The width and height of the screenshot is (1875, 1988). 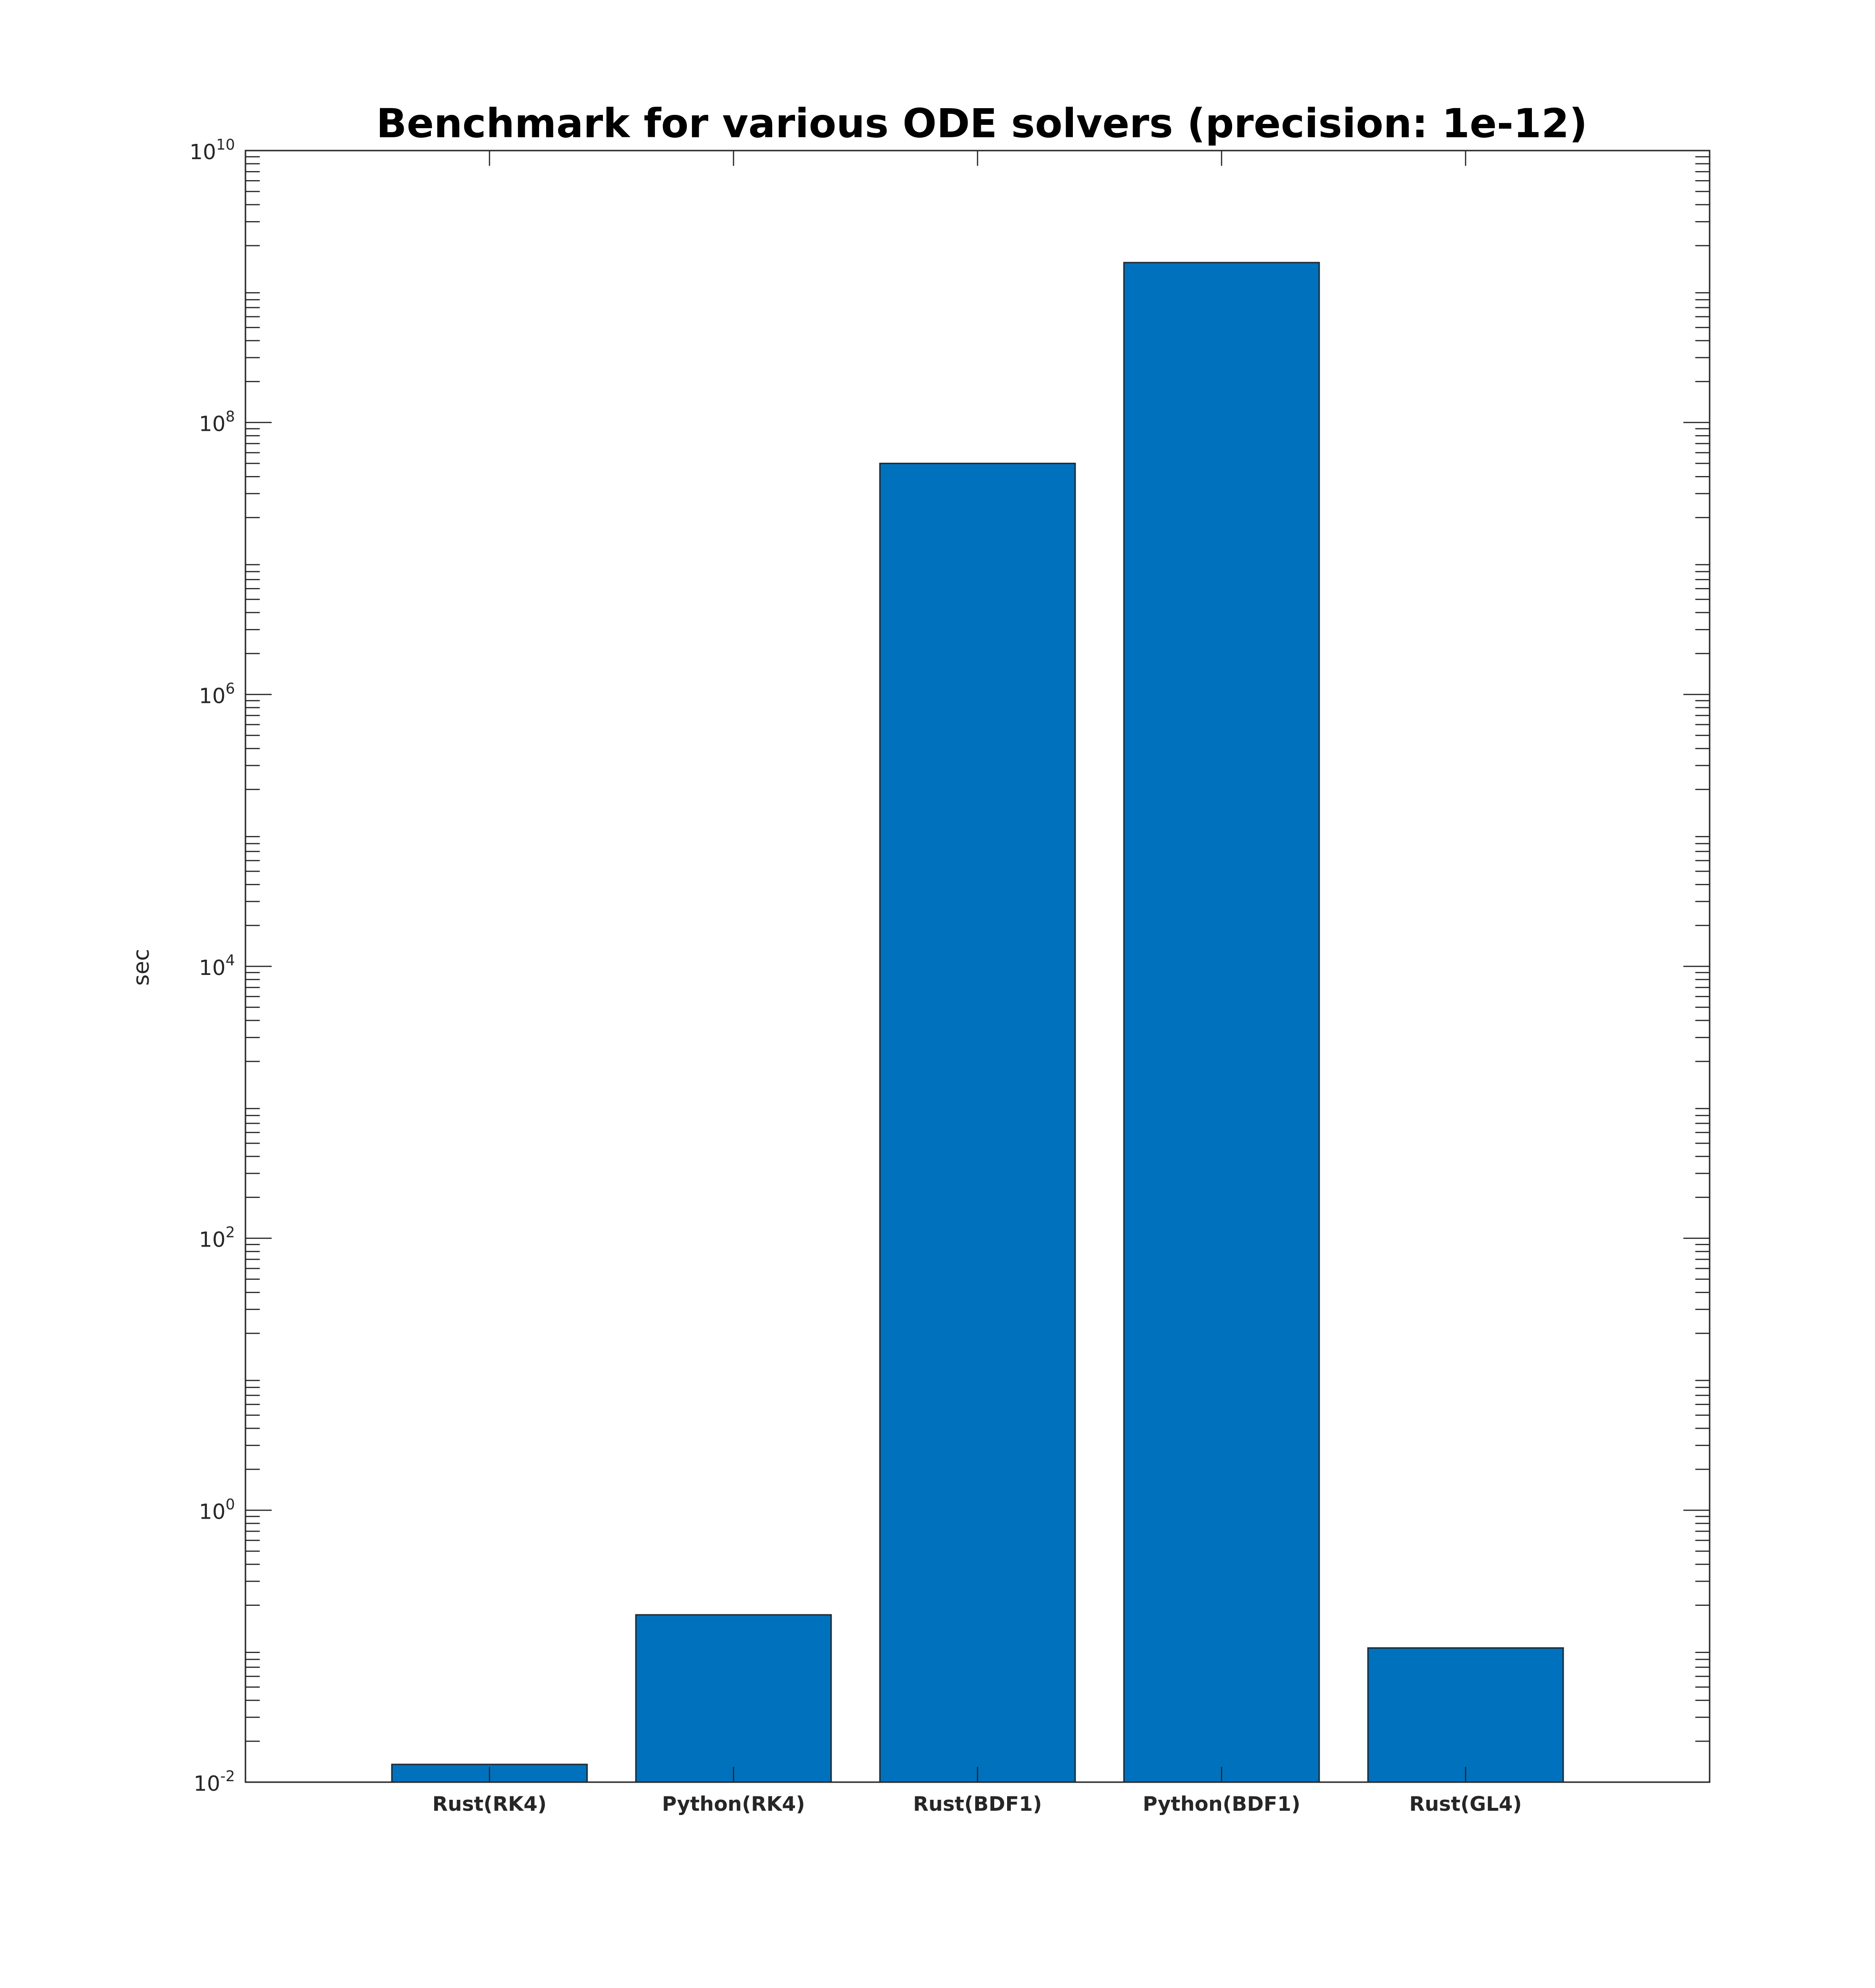 I want to click on bar-rust-bdf1, so click(x=977, y=1123).